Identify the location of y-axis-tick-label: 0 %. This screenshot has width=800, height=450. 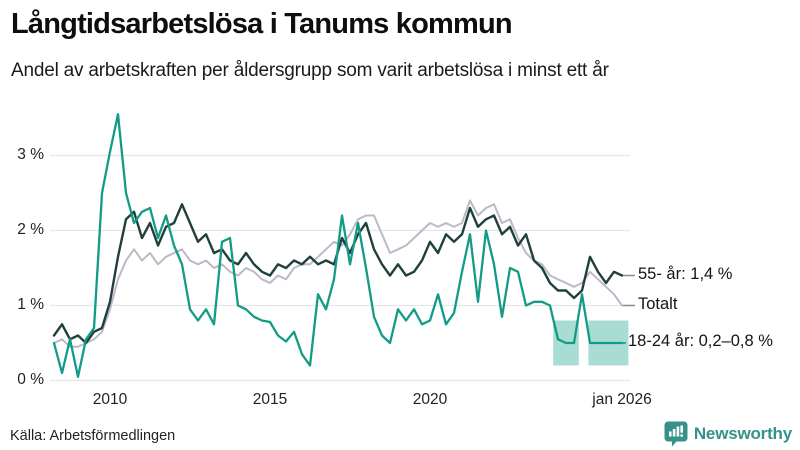
(30, 379).